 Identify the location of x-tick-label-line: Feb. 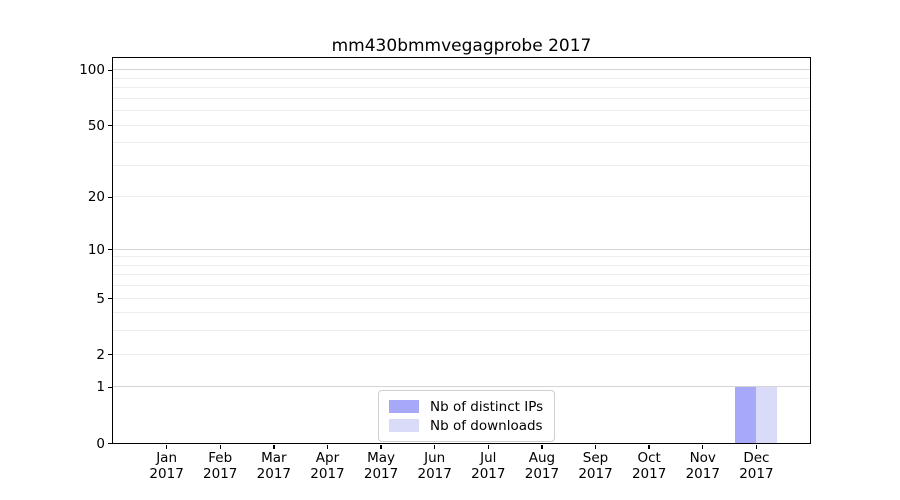
(220, 458).